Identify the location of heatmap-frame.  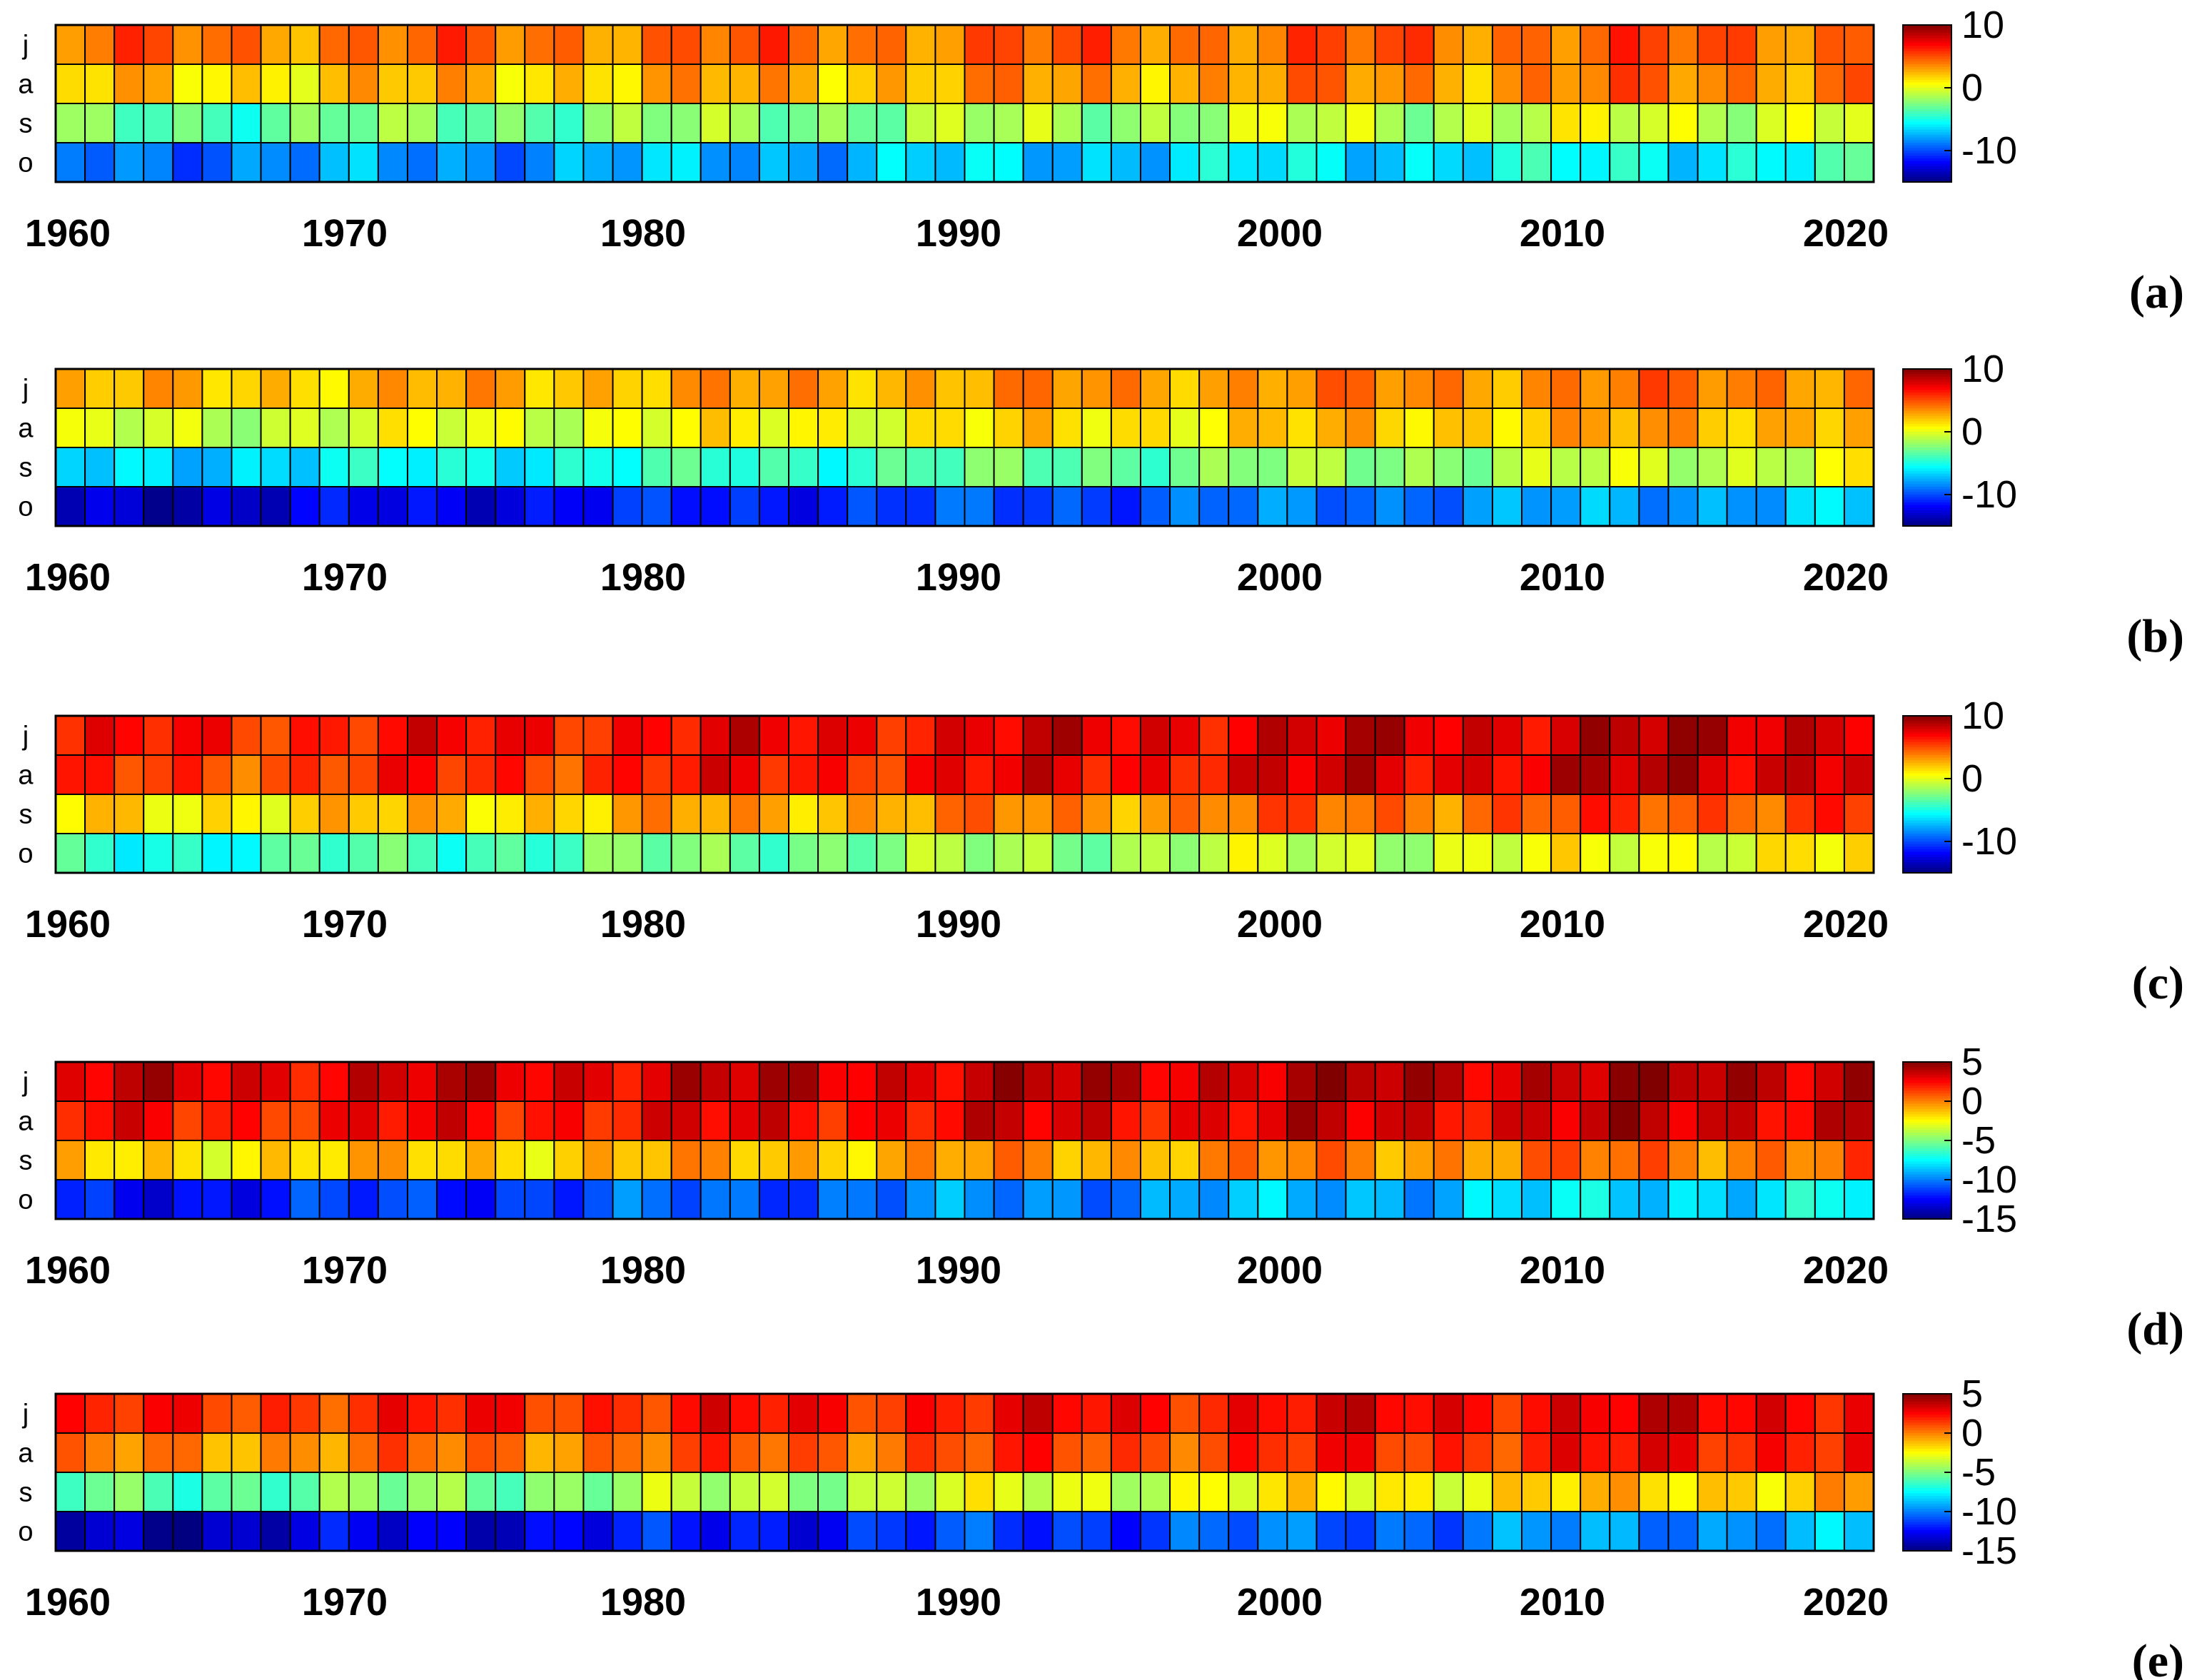
(964, 1472).